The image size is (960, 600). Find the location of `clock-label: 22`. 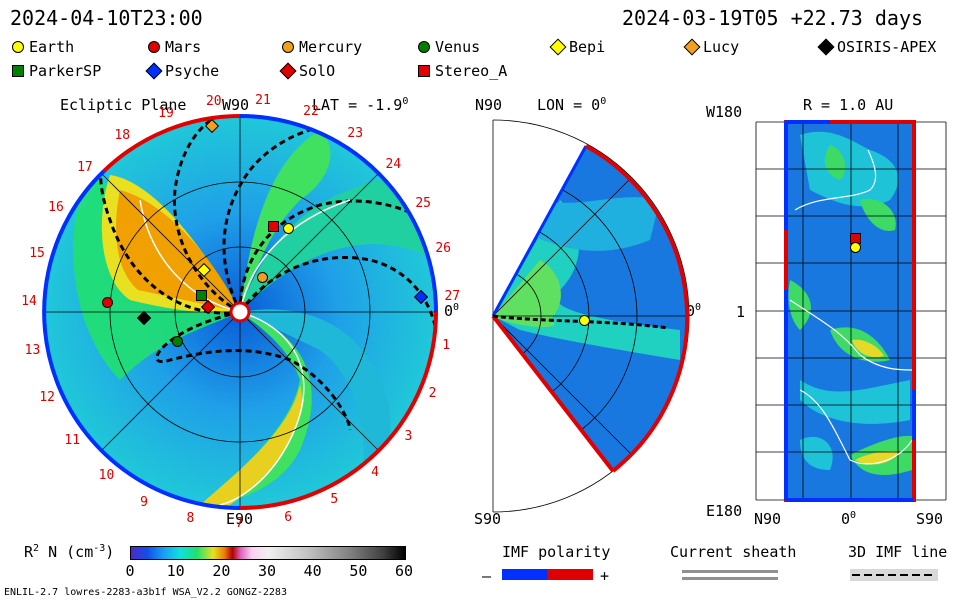

clock-label: 22 is located at coordinates (311, 111).